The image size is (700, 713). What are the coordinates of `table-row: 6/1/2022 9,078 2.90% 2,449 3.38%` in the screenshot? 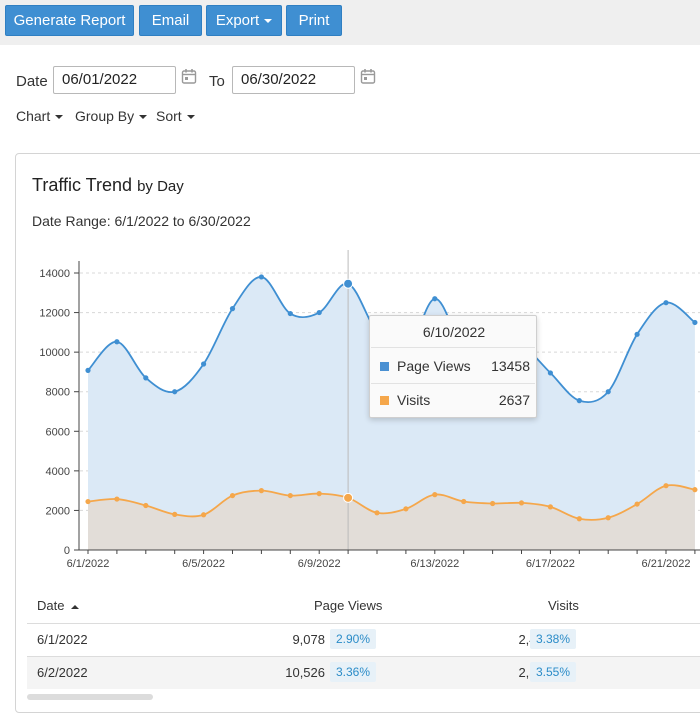 It's located at (363, 639).